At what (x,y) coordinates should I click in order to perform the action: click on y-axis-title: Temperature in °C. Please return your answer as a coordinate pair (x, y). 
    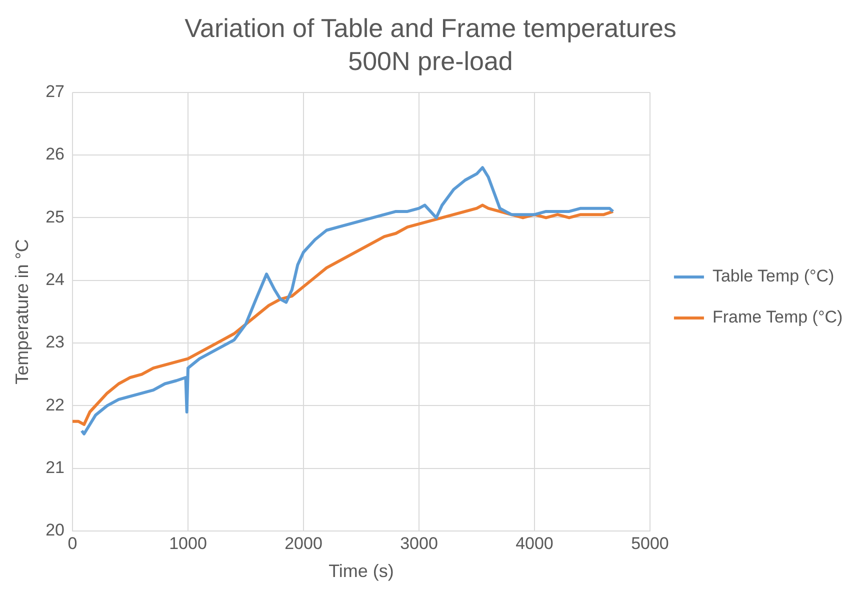
    Looking at the image, I should click on (22, 311).